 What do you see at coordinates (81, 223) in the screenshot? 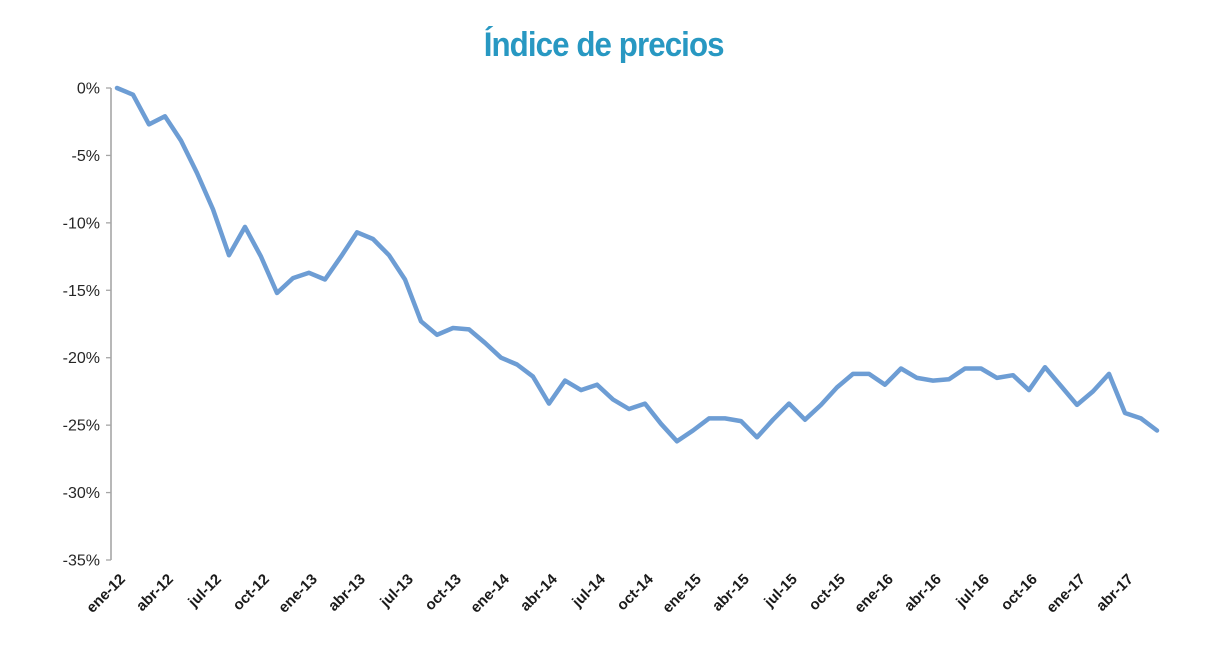
I see `y-axis-tick-label: -10%` at bounding box center [81, 223].